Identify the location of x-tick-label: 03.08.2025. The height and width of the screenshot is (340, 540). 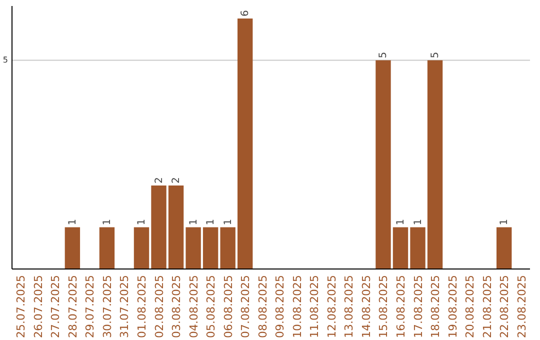
(177, 306).